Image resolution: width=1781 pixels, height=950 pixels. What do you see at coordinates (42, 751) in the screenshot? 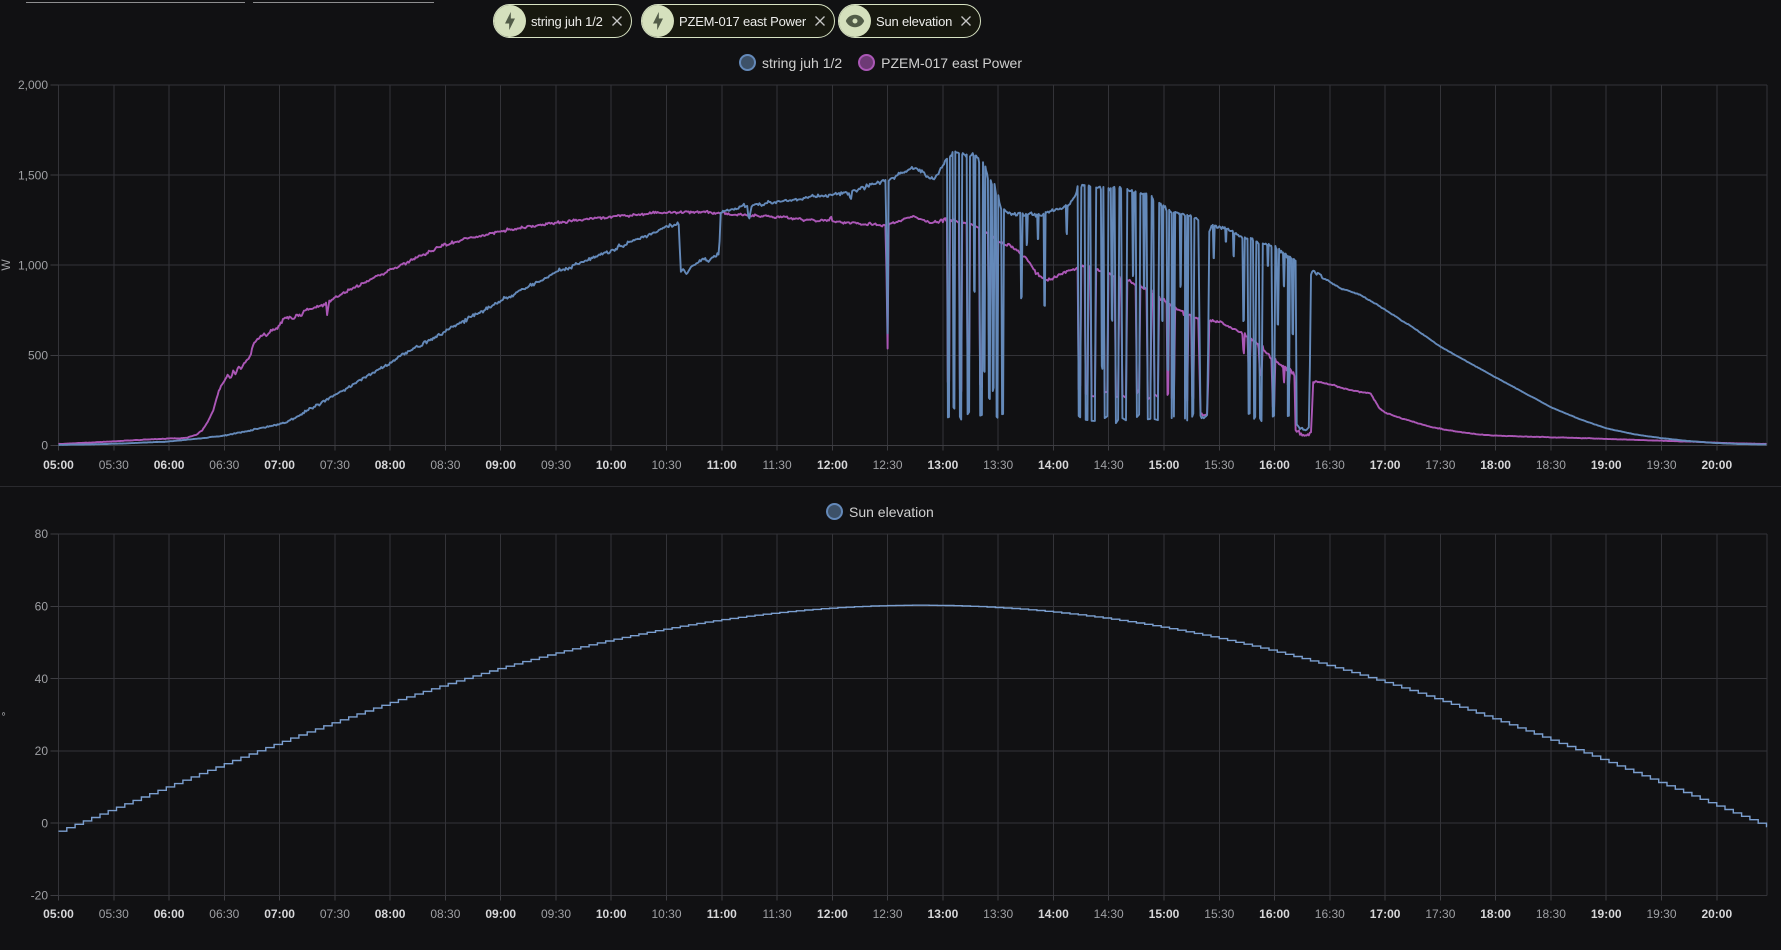
I see `svg-text: 20` at bounding box center [42, 751].